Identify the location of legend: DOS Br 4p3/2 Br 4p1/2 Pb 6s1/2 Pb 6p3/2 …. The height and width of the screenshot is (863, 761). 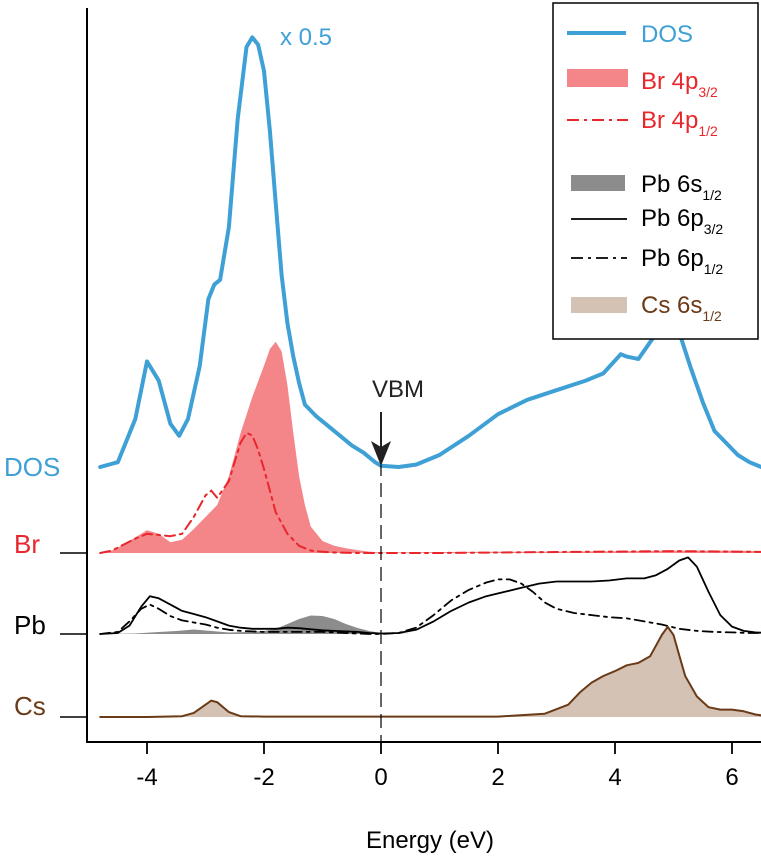
(655, 171).